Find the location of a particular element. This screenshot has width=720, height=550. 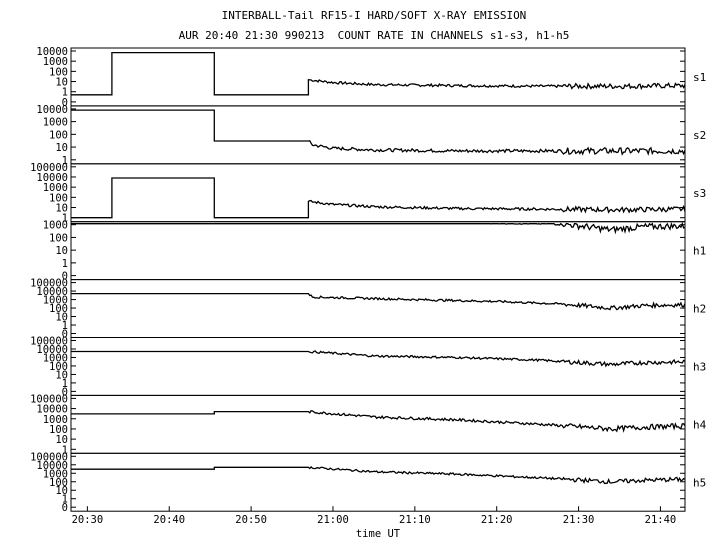

x-tick-label: 21:20 is located at coordinates (497, 520).